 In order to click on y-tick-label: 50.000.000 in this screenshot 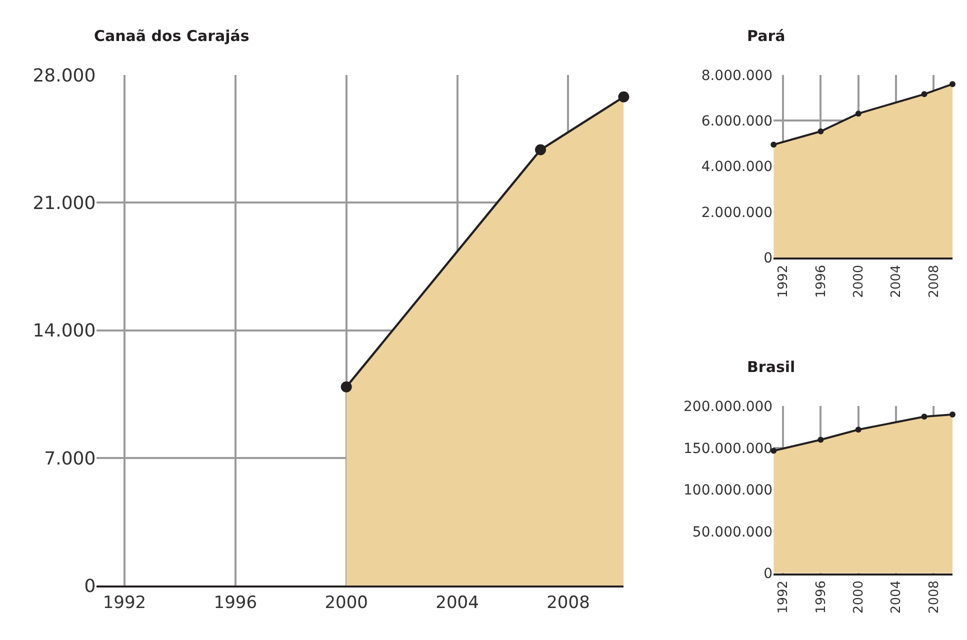, I will do `click(732, 532)`.